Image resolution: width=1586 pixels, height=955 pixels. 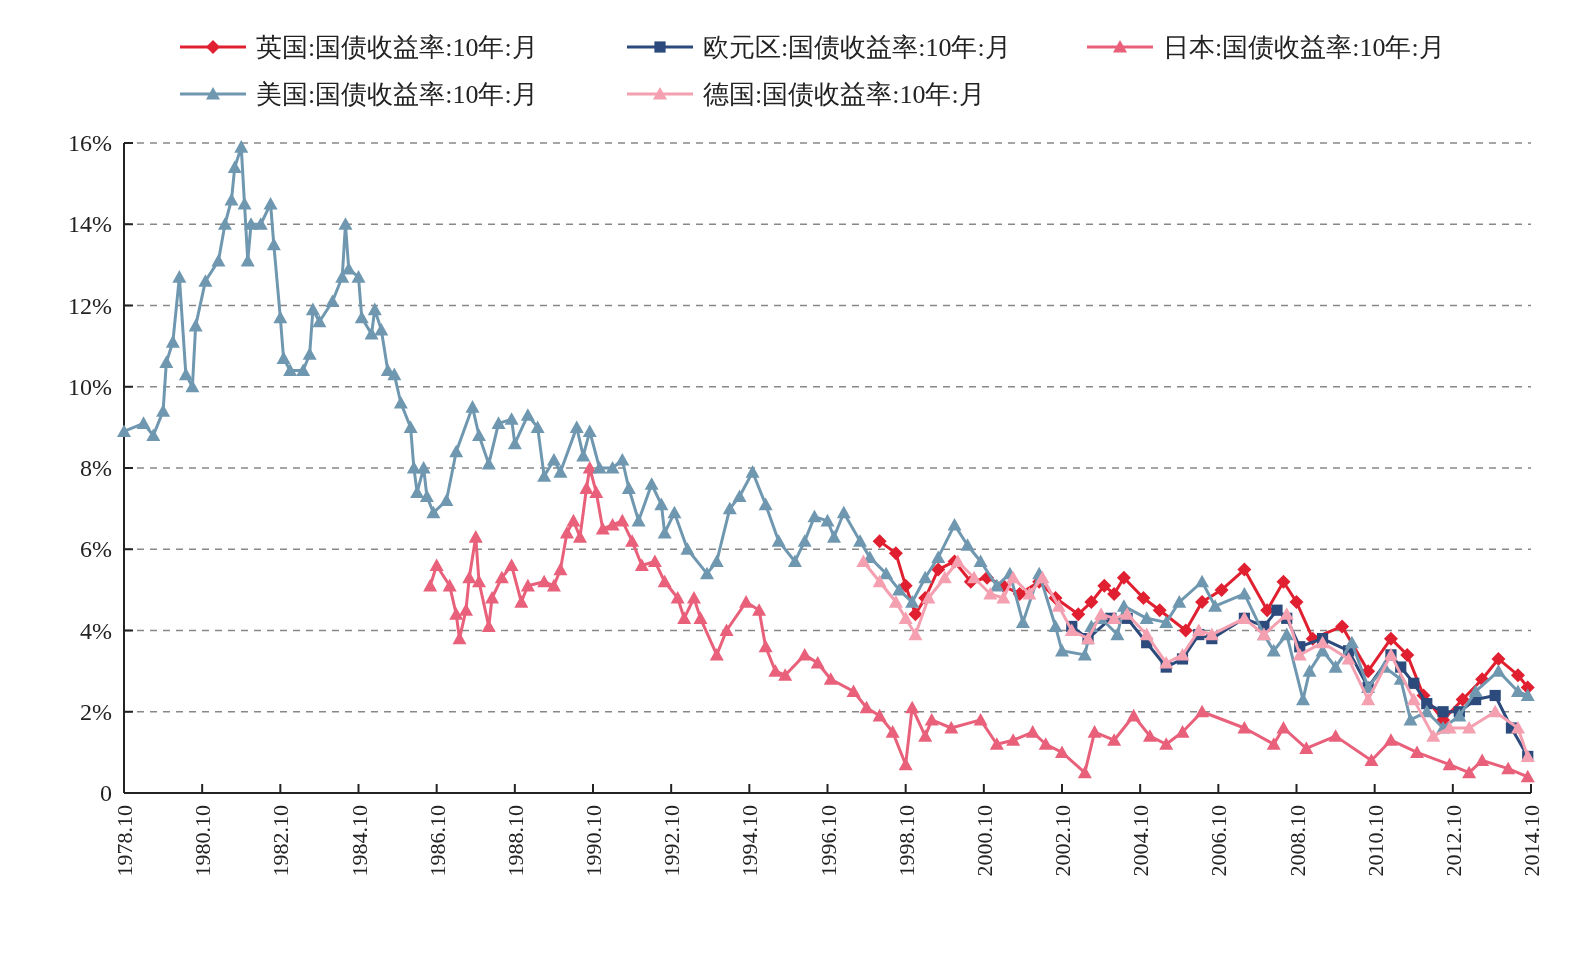 What do you see at coordinates (844, 94) in the screenshot?
I see `legend-label: 德国:国债收益率:10年:月` at bounding box center [844, 94].